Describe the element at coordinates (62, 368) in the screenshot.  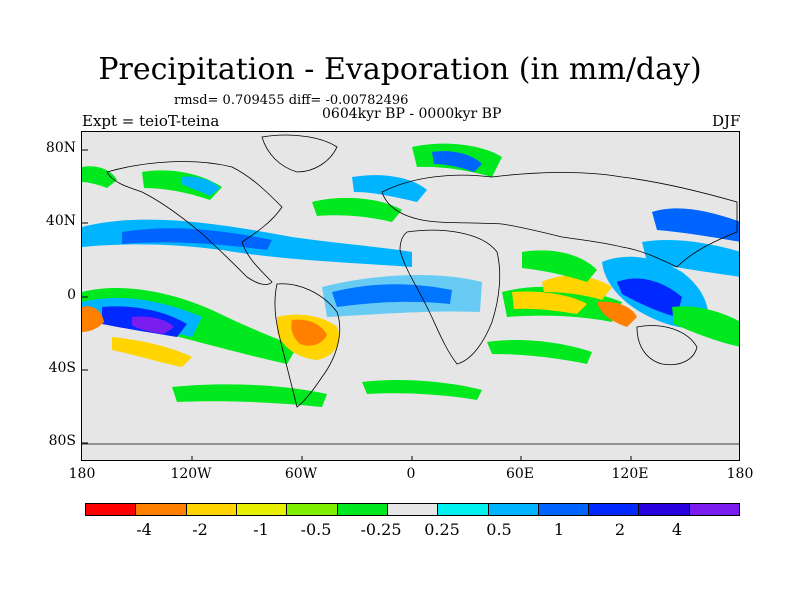
I see `lat-label: 40S` at that location.